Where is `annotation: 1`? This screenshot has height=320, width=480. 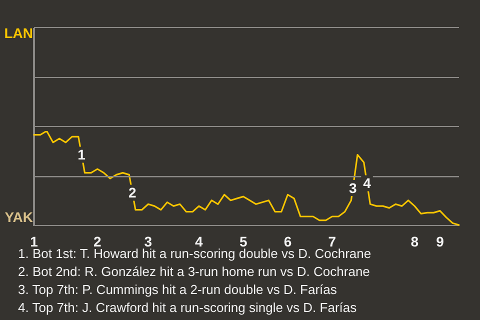 annotation: 1 is located at coordinates (82, 154).